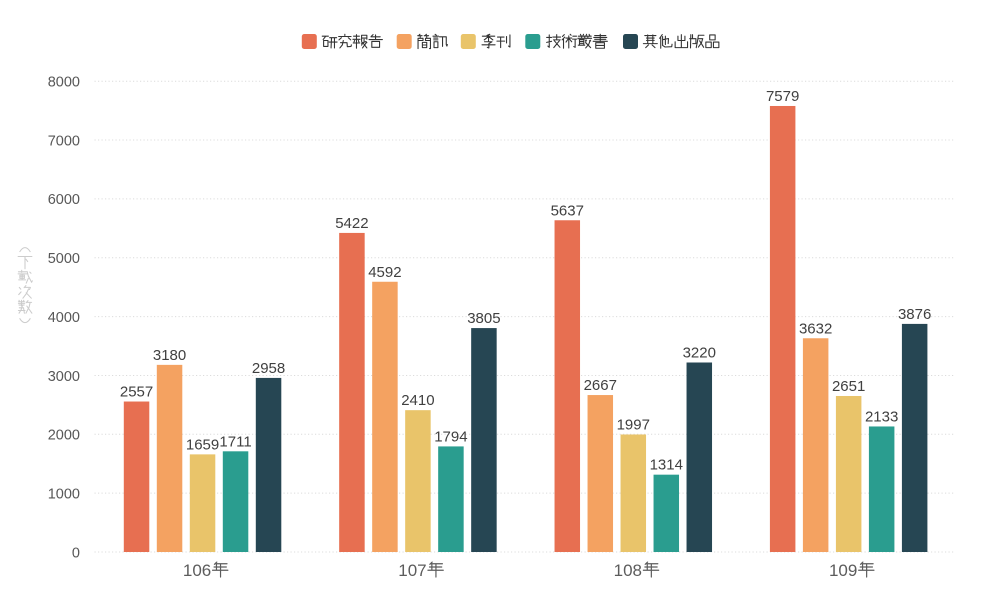  I want to click on svg-text: 2557, so click(136, 392).